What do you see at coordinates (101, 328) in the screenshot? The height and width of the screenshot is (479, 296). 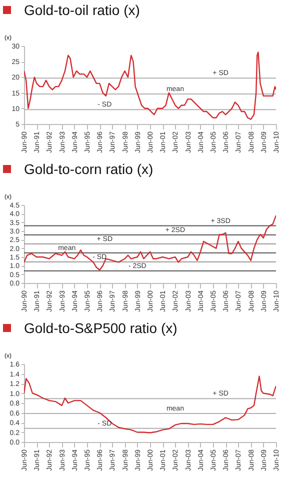 I see `chart-title: Gold-to-S&P500 ratio (x)` at bounding box center [101, 328].